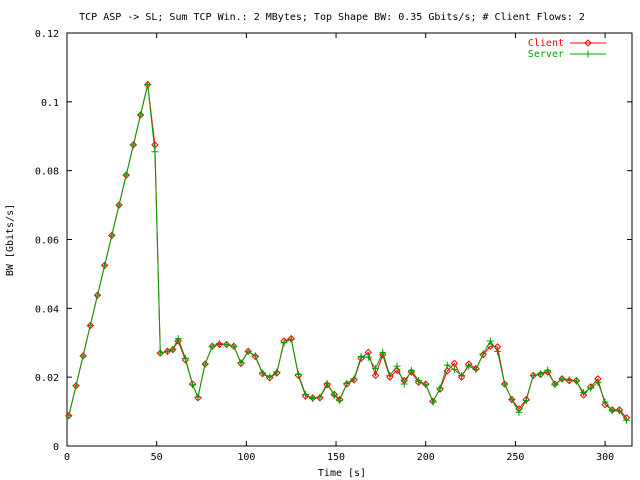 This screenshot has height=480, width=640. Describe the element at coordinates (246, 457) in the screenshot. I see `x-tick-label: 100` at that location.